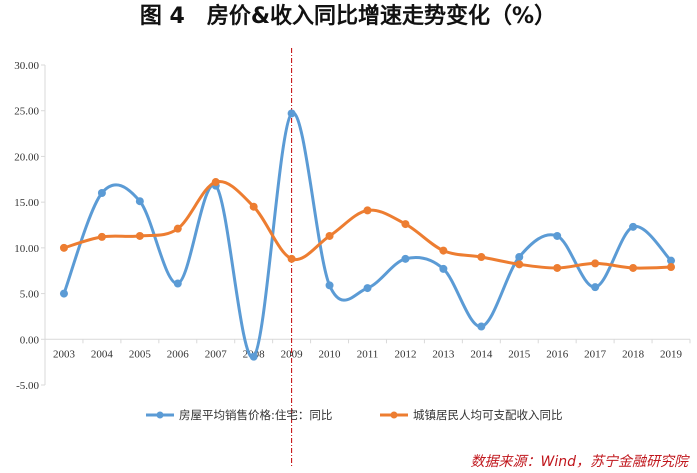 This screenshot has height=473, width=697. I want to click on x-tick-label: 2006, so click(178, 354).